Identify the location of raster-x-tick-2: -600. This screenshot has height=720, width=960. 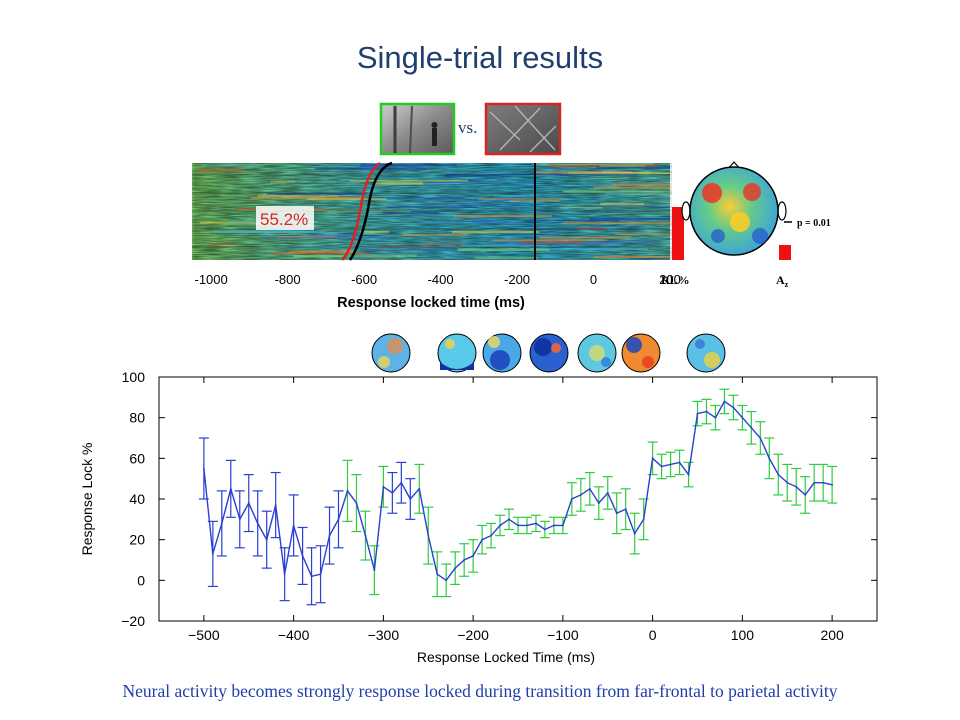
(364, 279).